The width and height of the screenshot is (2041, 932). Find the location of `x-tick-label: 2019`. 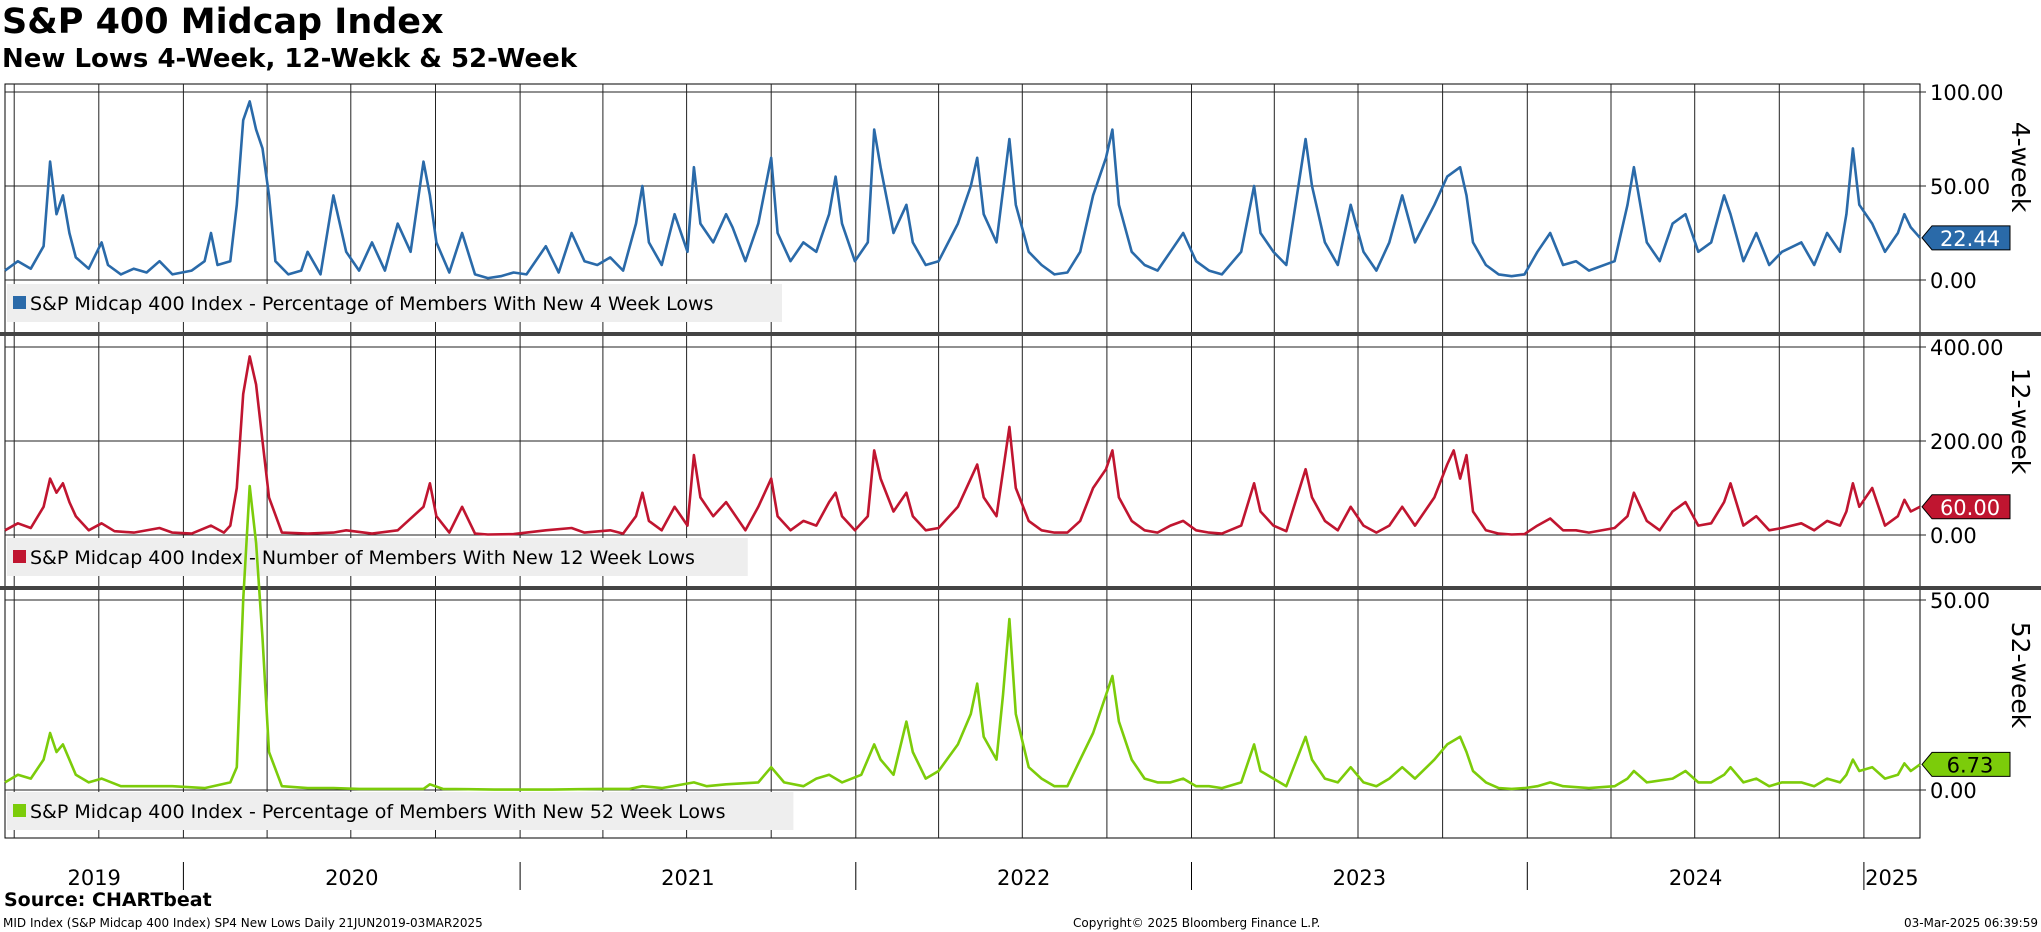

x-tick-label: 2019 is located at coordinates (93, 878).